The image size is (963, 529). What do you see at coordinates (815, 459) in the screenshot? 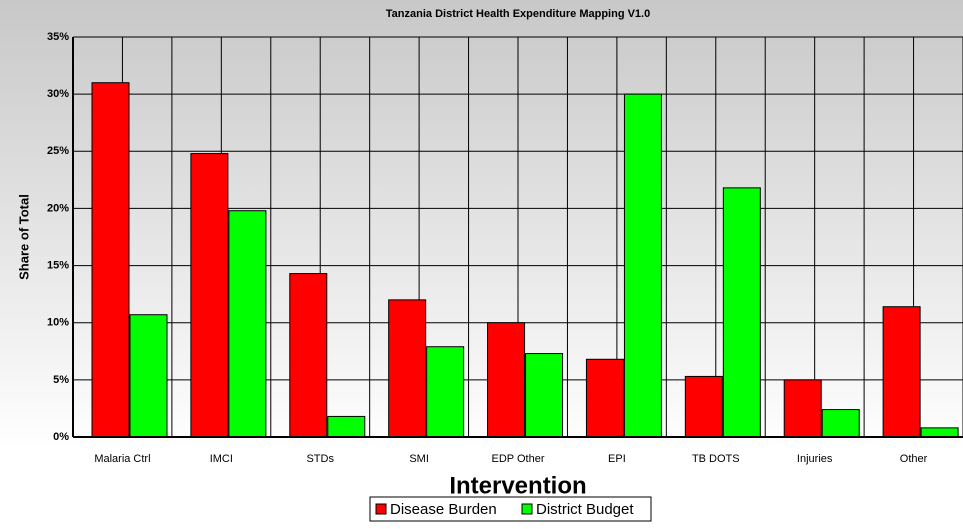
I see `x-tick-label: Injuries` at bounding box center [815, 459].